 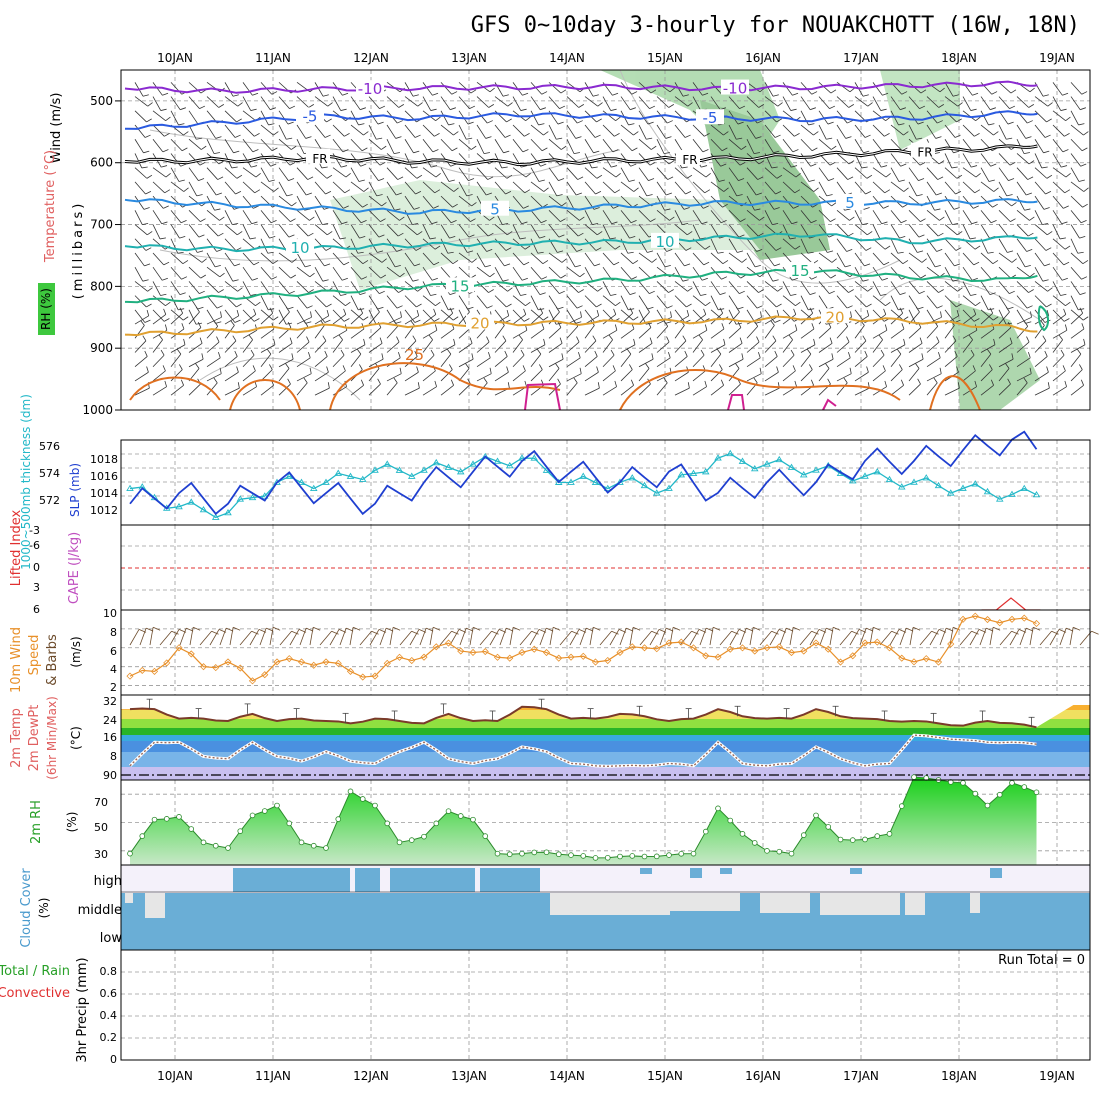 I want to click on cloud-level-label: middle, so click(x=100, y=910).